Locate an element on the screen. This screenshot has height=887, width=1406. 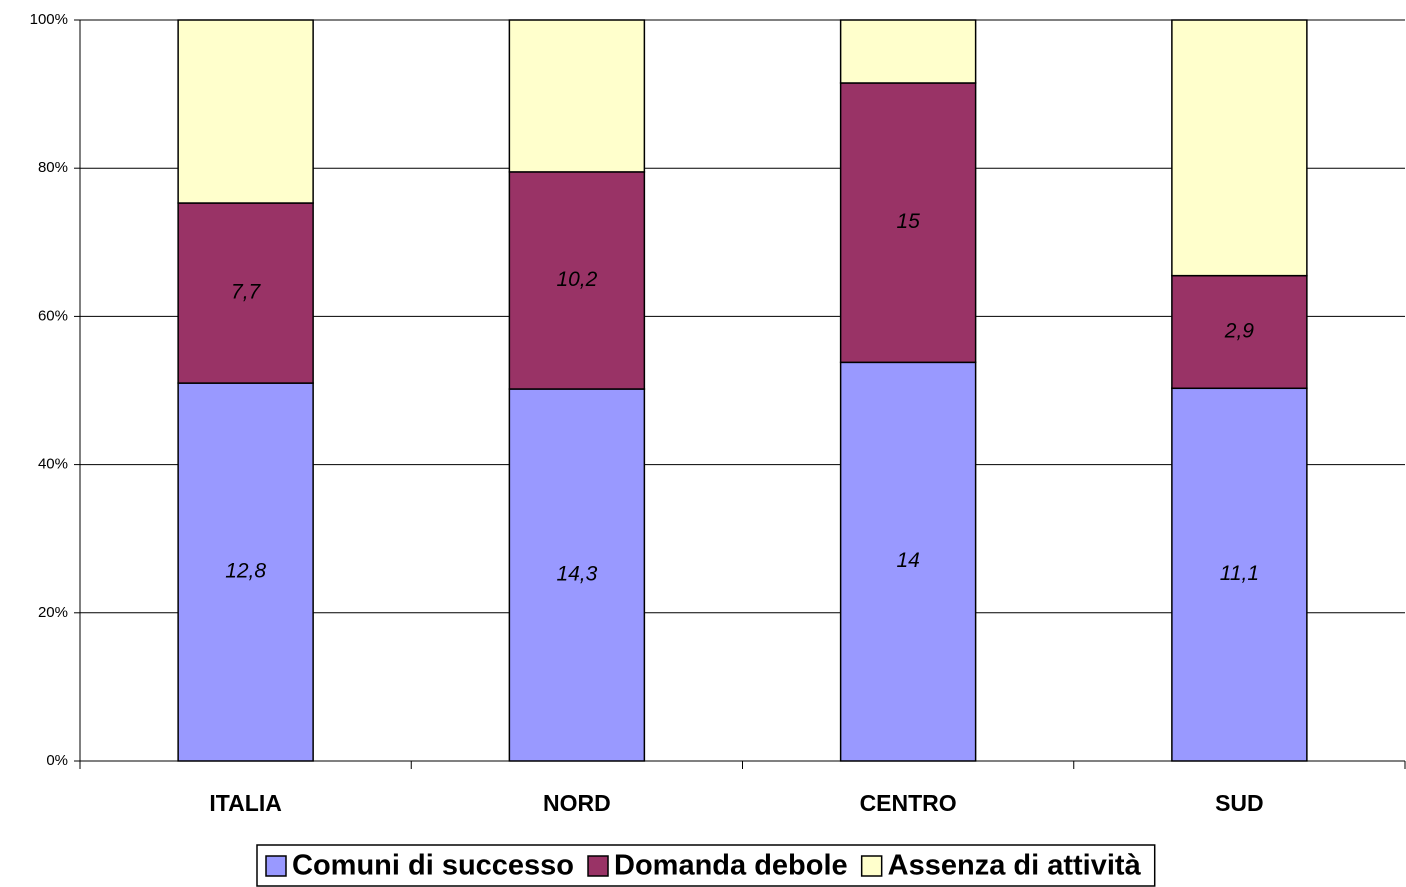
legend-label: Comuni di successo is located at coordinates (433, 866).